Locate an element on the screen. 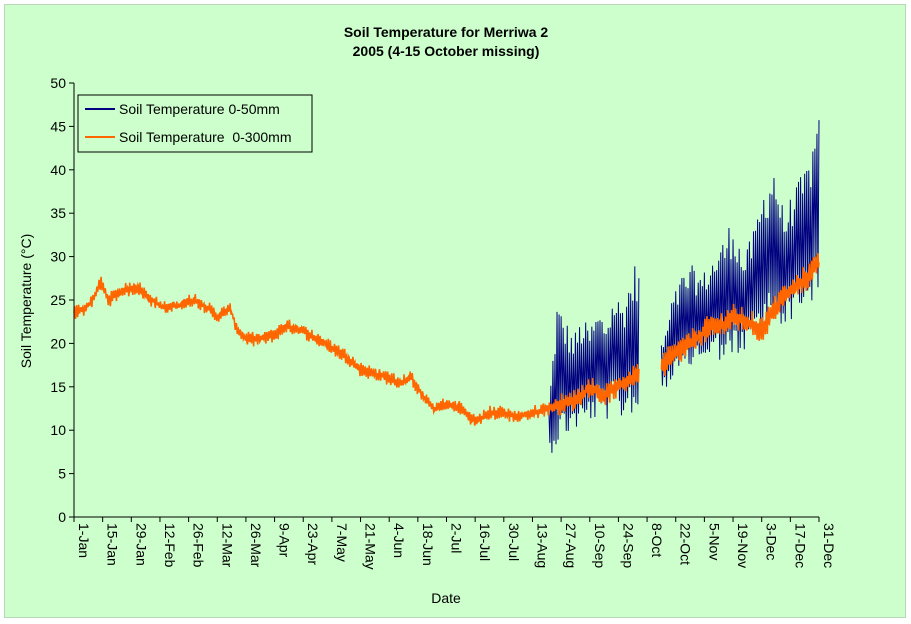 This screenshot has width=911, height=624. x-axis-label: Date is located at coordinates (446, 598).